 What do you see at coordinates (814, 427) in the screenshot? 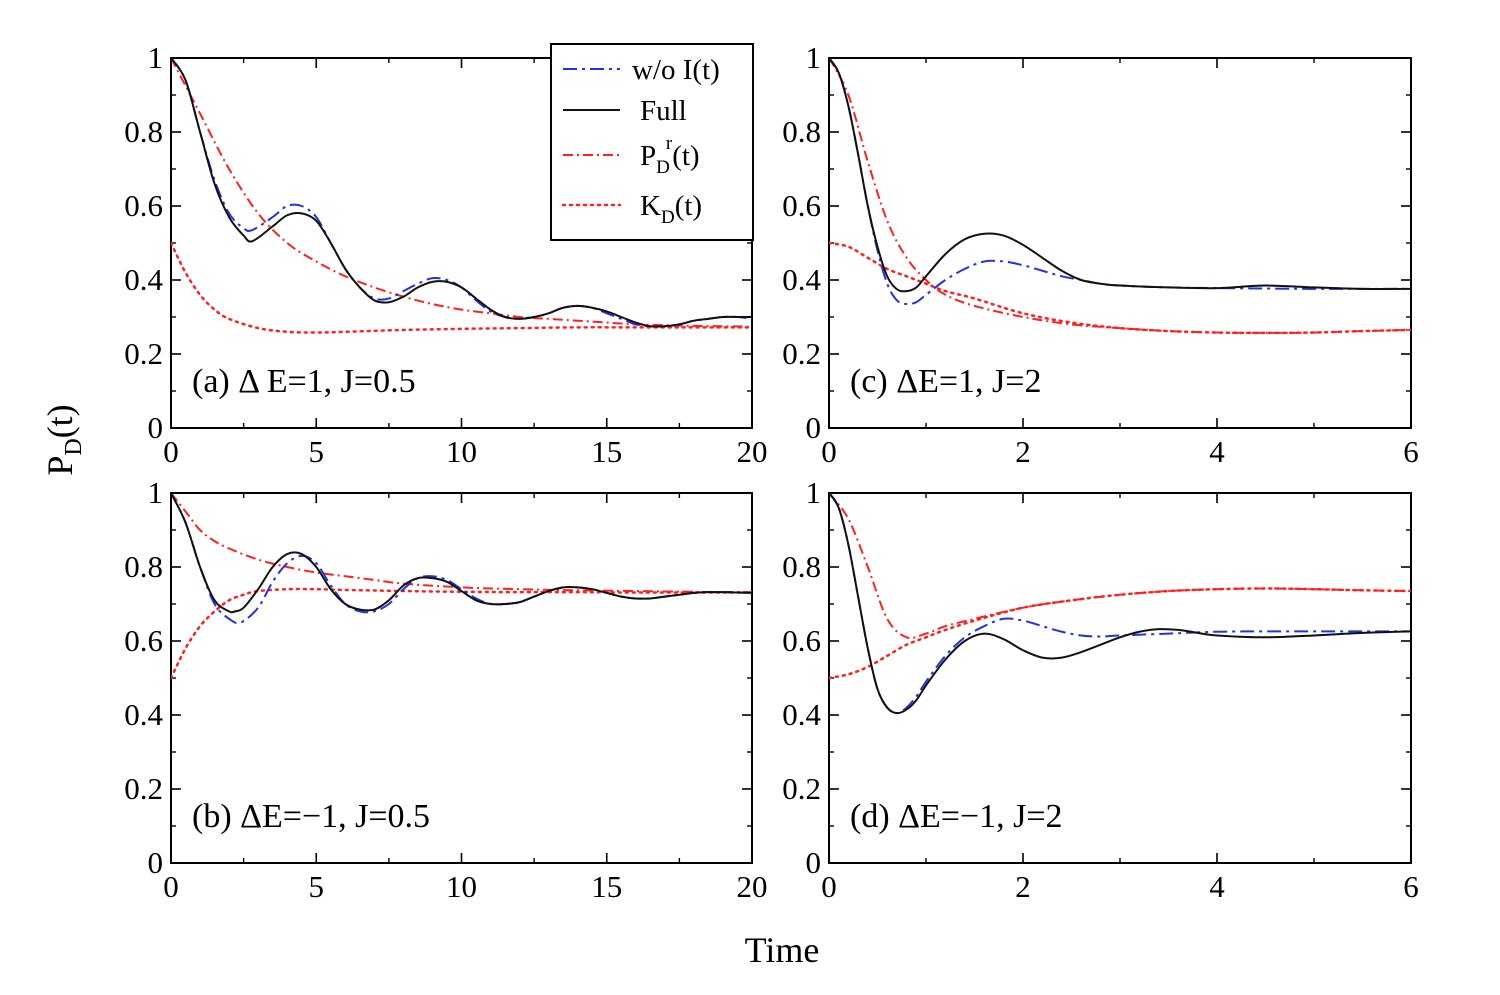
I see `ytick-label-c-0: 0` at bounding box center [814, 427].